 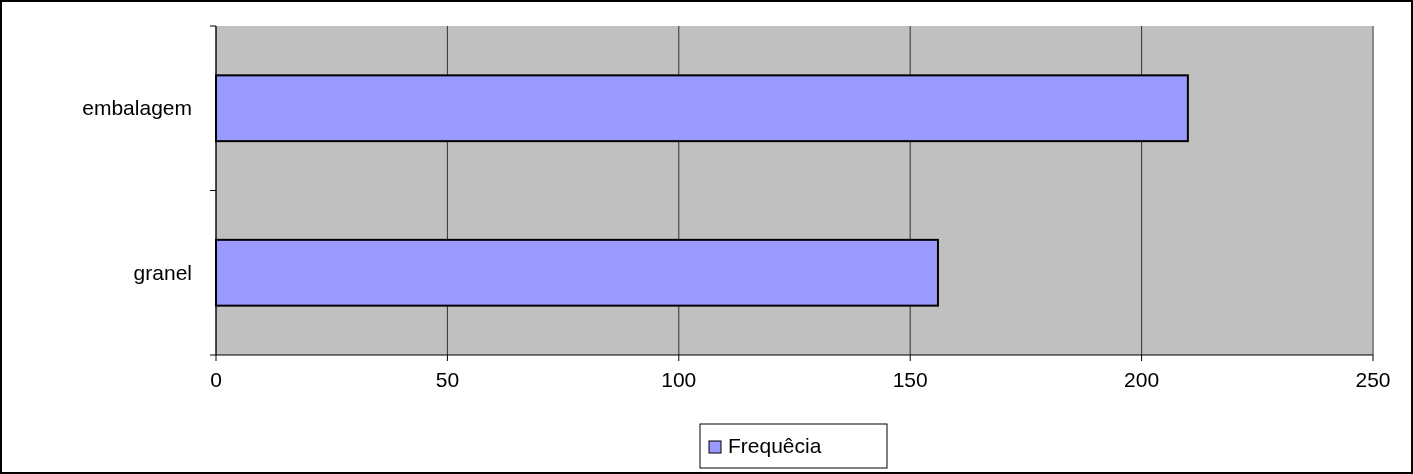 I want to click on x-tick-label: 100, so click(x=679, y=379).